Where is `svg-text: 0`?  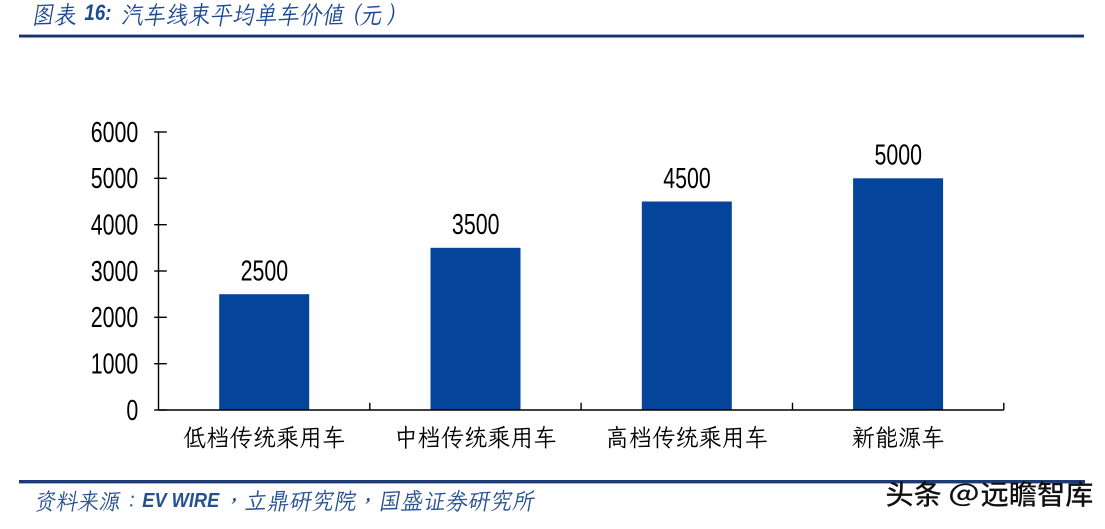
svg-text: 0 is located at coordinates (132, 411).